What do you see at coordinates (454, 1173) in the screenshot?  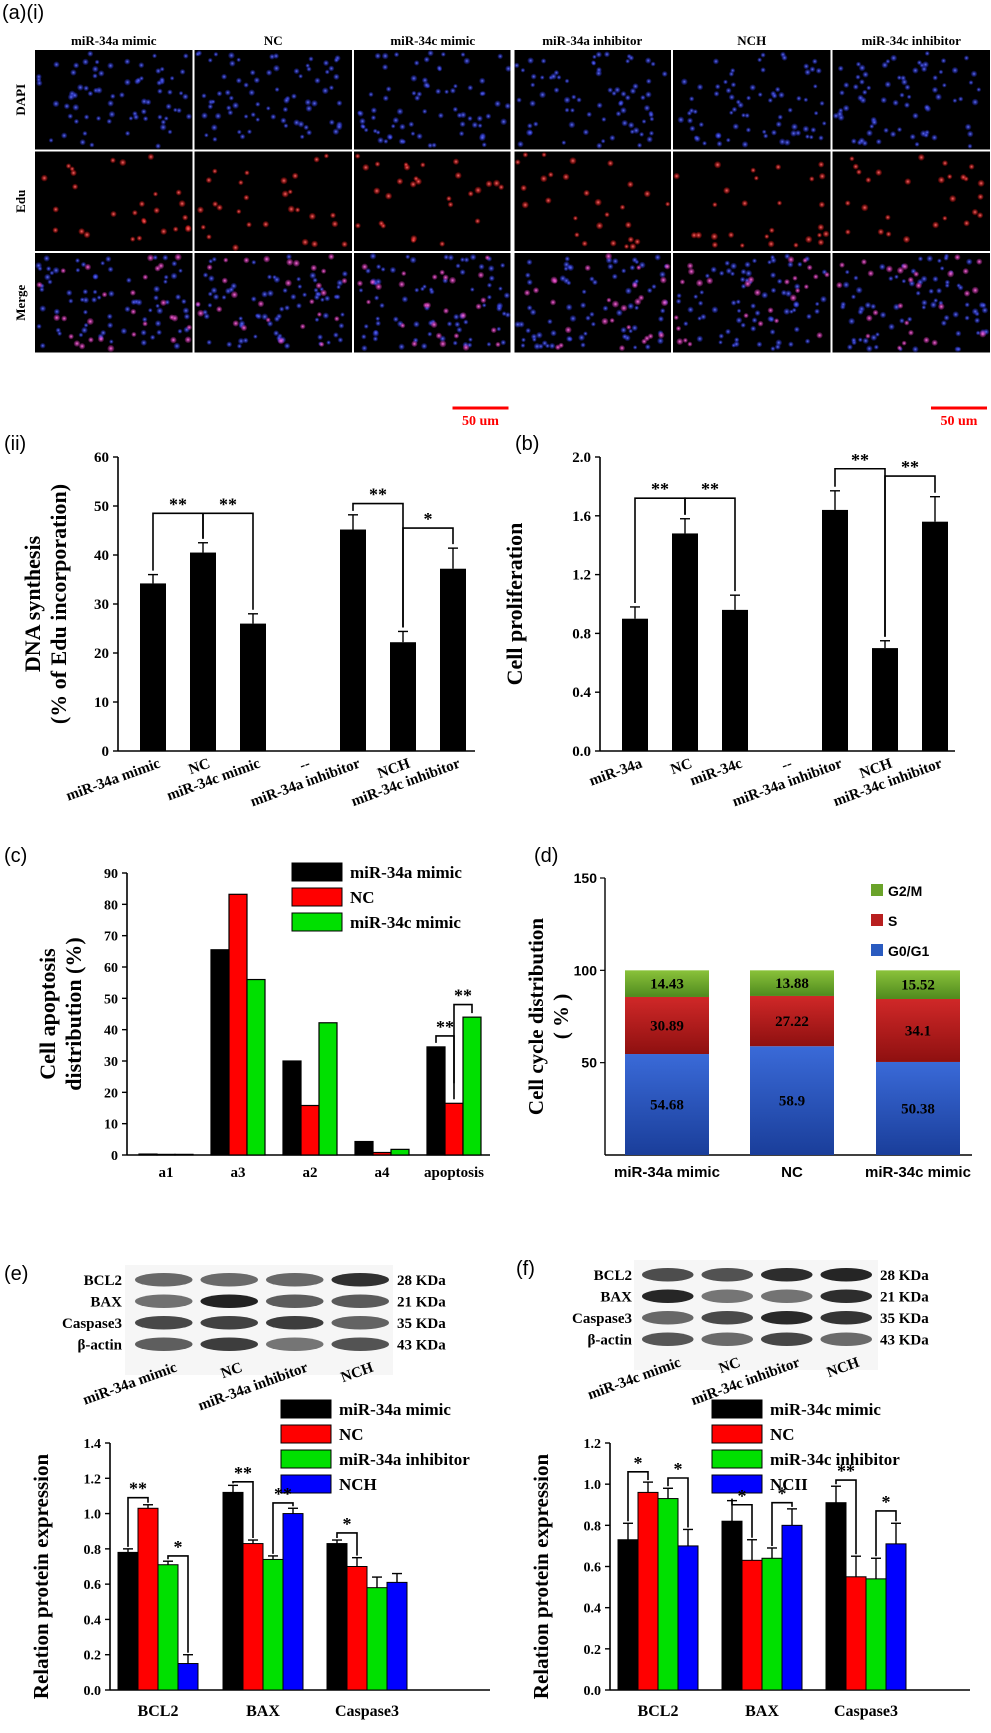 I see `x-tick-label: apoptosis` at bounding box center [454, 1173].